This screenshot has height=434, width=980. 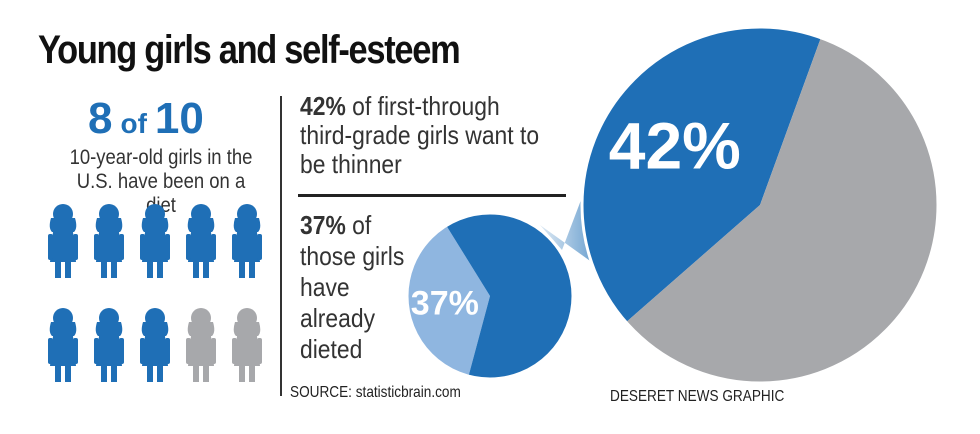 I want to click on source-text: SOURCE: statisticbrain.com, so click(x=375, y=392).